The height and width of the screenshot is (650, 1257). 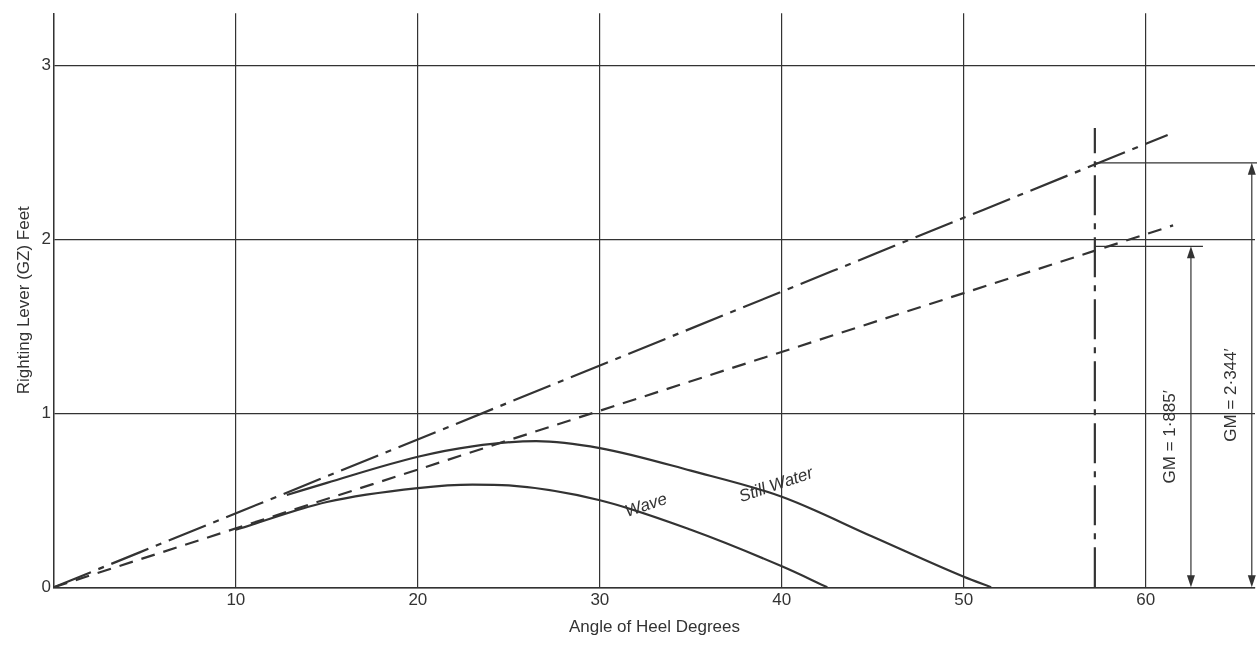 What do you see at coordinates (600, 600) in the screenshot?
I see `x-tick-label: 30` at bounding box center [600, 600].